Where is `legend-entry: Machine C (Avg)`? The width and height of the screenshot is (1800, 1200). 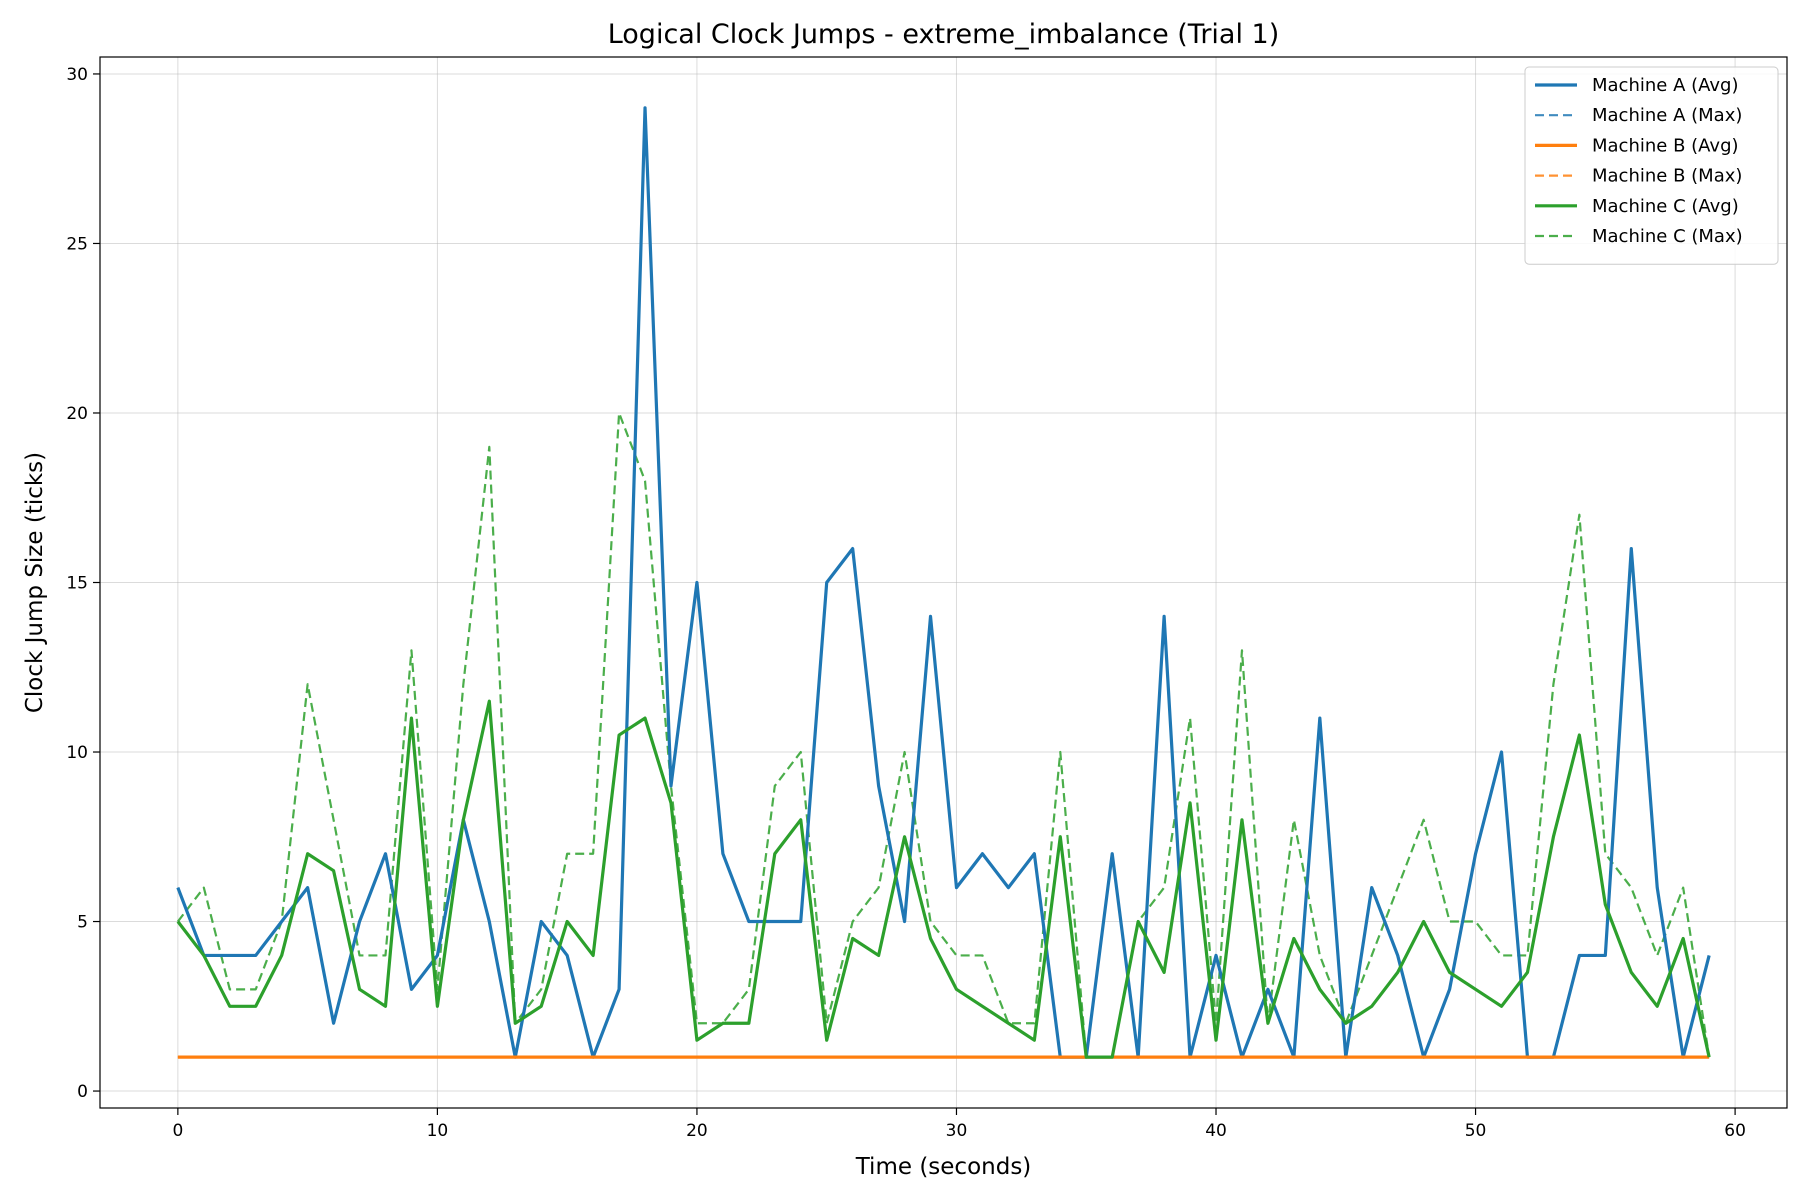 legend-entry: Machine C (Avg) is located at coordinates (1665, 206).